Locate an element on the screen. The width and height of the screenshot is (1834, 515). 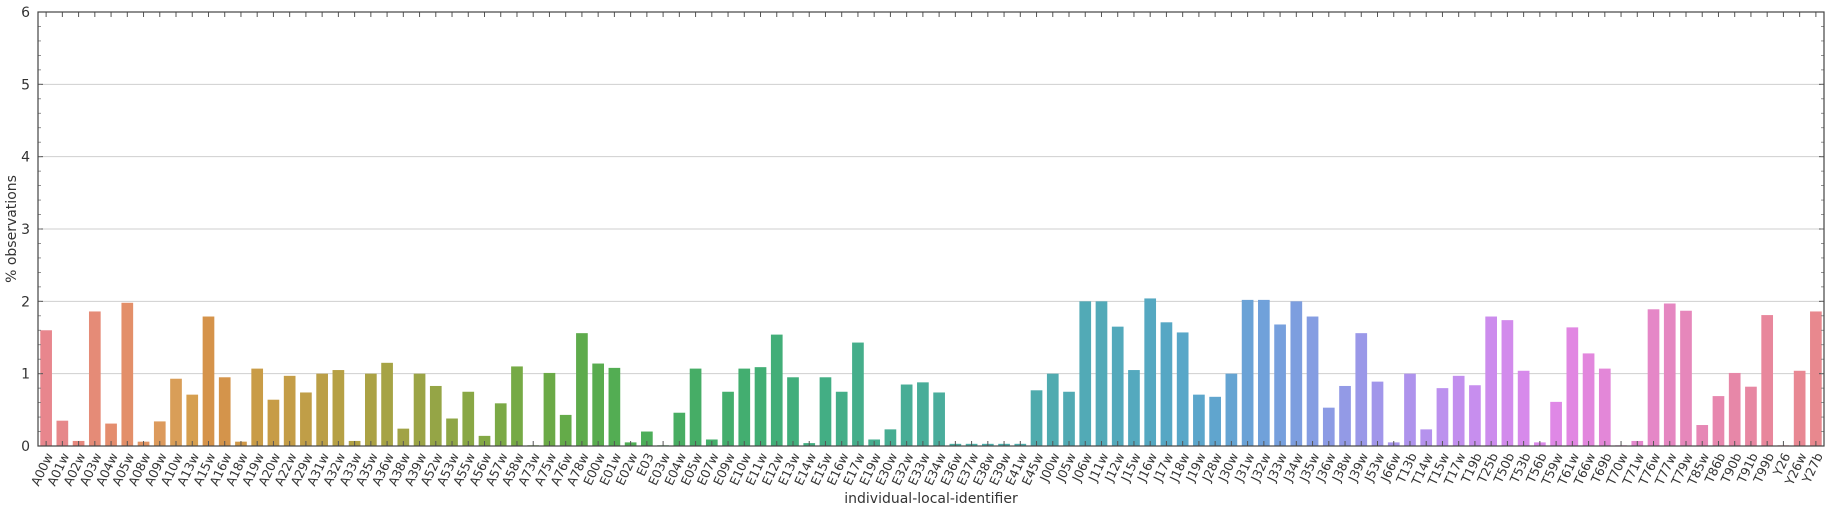
bar-T19b is located at coordinates (1475, 415).